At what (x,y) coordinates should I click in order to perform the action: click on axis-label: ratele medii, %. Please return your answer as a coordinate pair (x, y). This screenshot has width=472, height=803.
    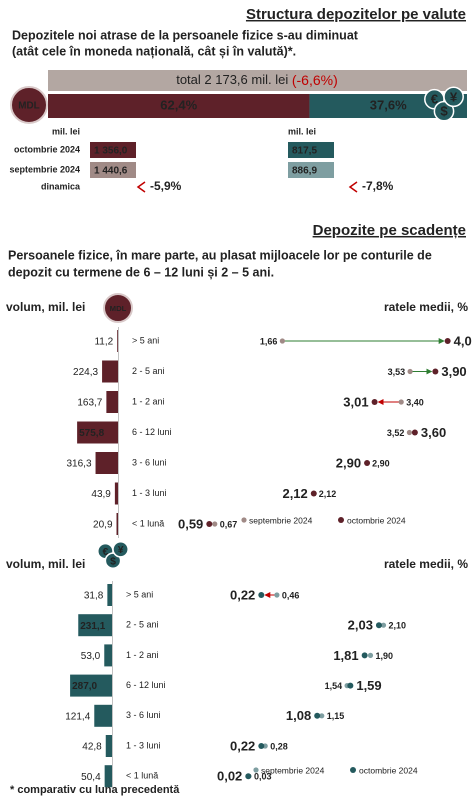
    Looking at the image, I should click on (426, 564).